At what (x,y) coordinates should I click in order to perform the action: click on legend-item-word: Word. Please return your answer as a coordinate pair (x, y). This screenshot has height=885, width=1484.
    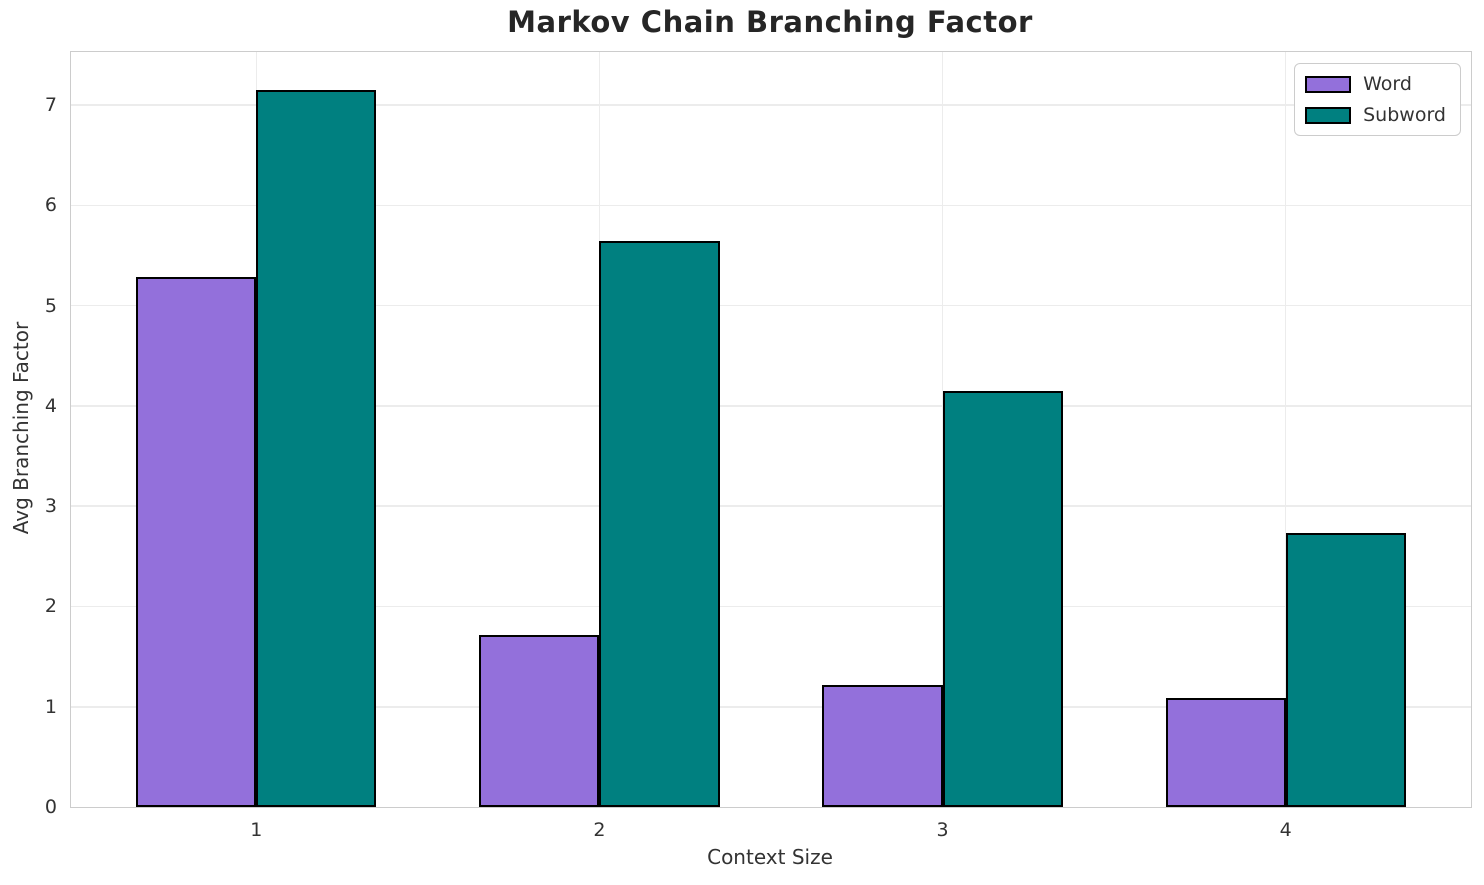
    Looking at the image, I should click on (1375, 84).